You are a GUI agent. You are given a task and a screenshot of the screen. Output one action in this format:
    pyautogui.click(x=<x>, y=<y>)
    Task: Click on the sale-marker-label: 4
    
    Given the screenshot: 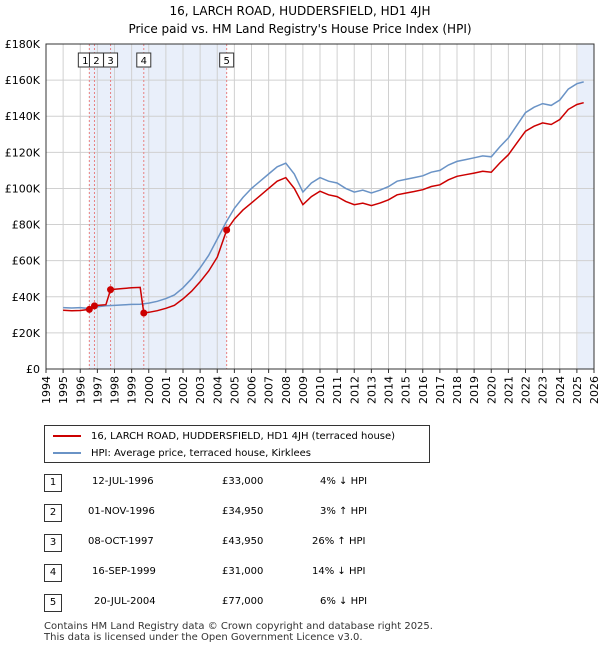 What is the action you would take?
    pyautogui.click(x=144, y=61)
    